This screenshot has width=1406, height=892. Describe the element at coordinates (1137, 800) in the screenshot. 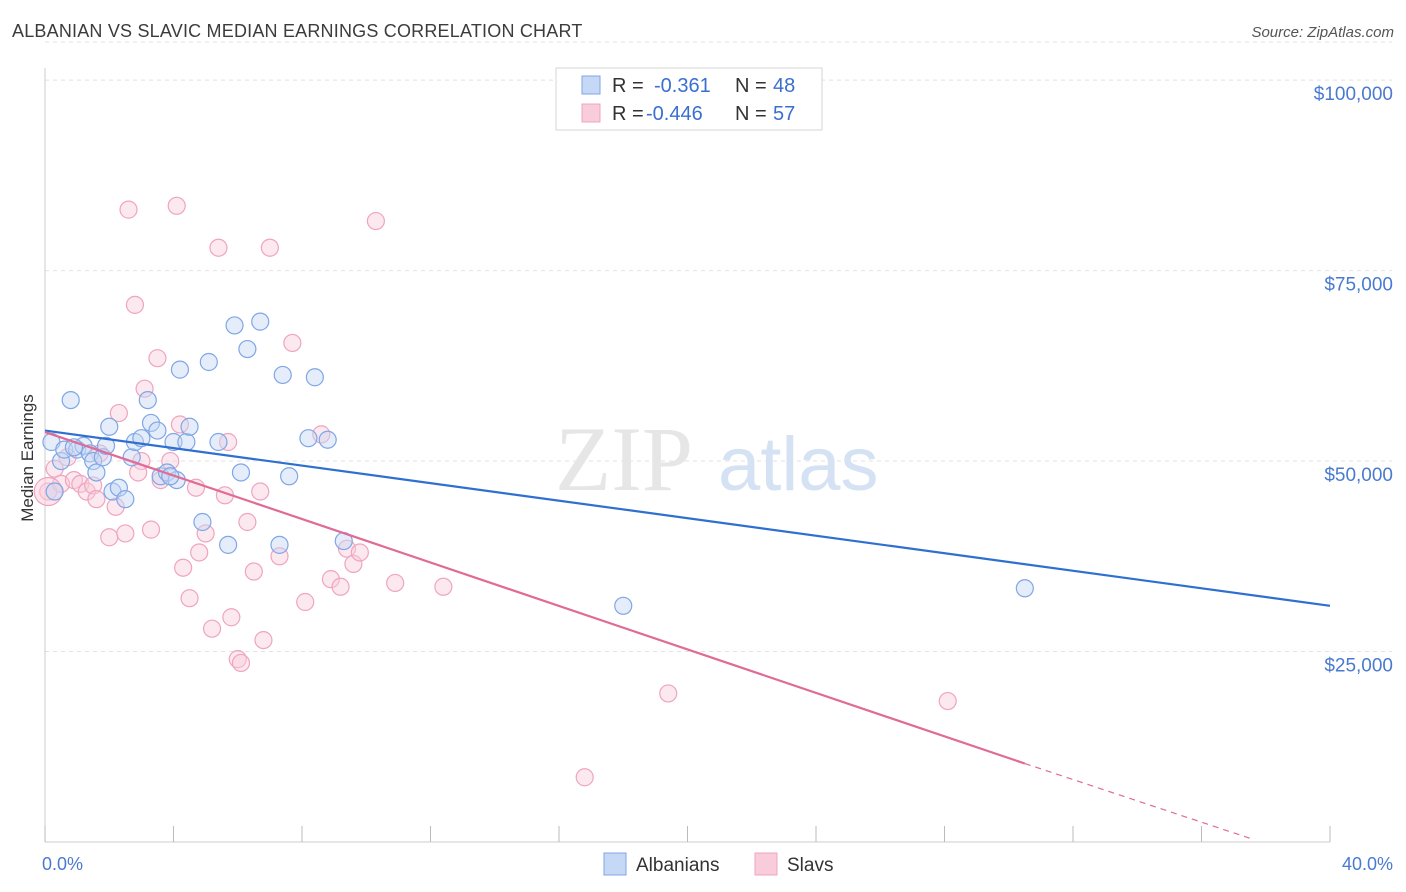

I see `trend-line-slavs-extension` at that location.